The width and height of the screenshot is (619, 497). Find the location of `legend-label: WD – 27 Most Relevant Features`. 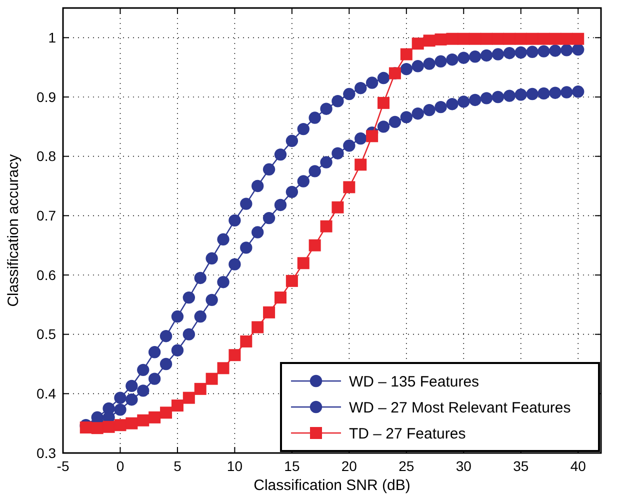

legend-label: WD – 27 Most Relevant Features is located at coordinates (460, 407).